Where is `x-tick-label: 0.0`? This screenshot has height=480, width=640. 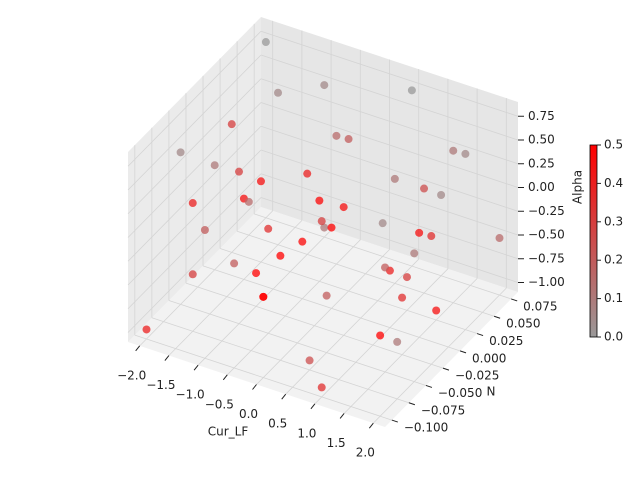
x-tick-label: 0.0 is located at coordinates (248, 414).